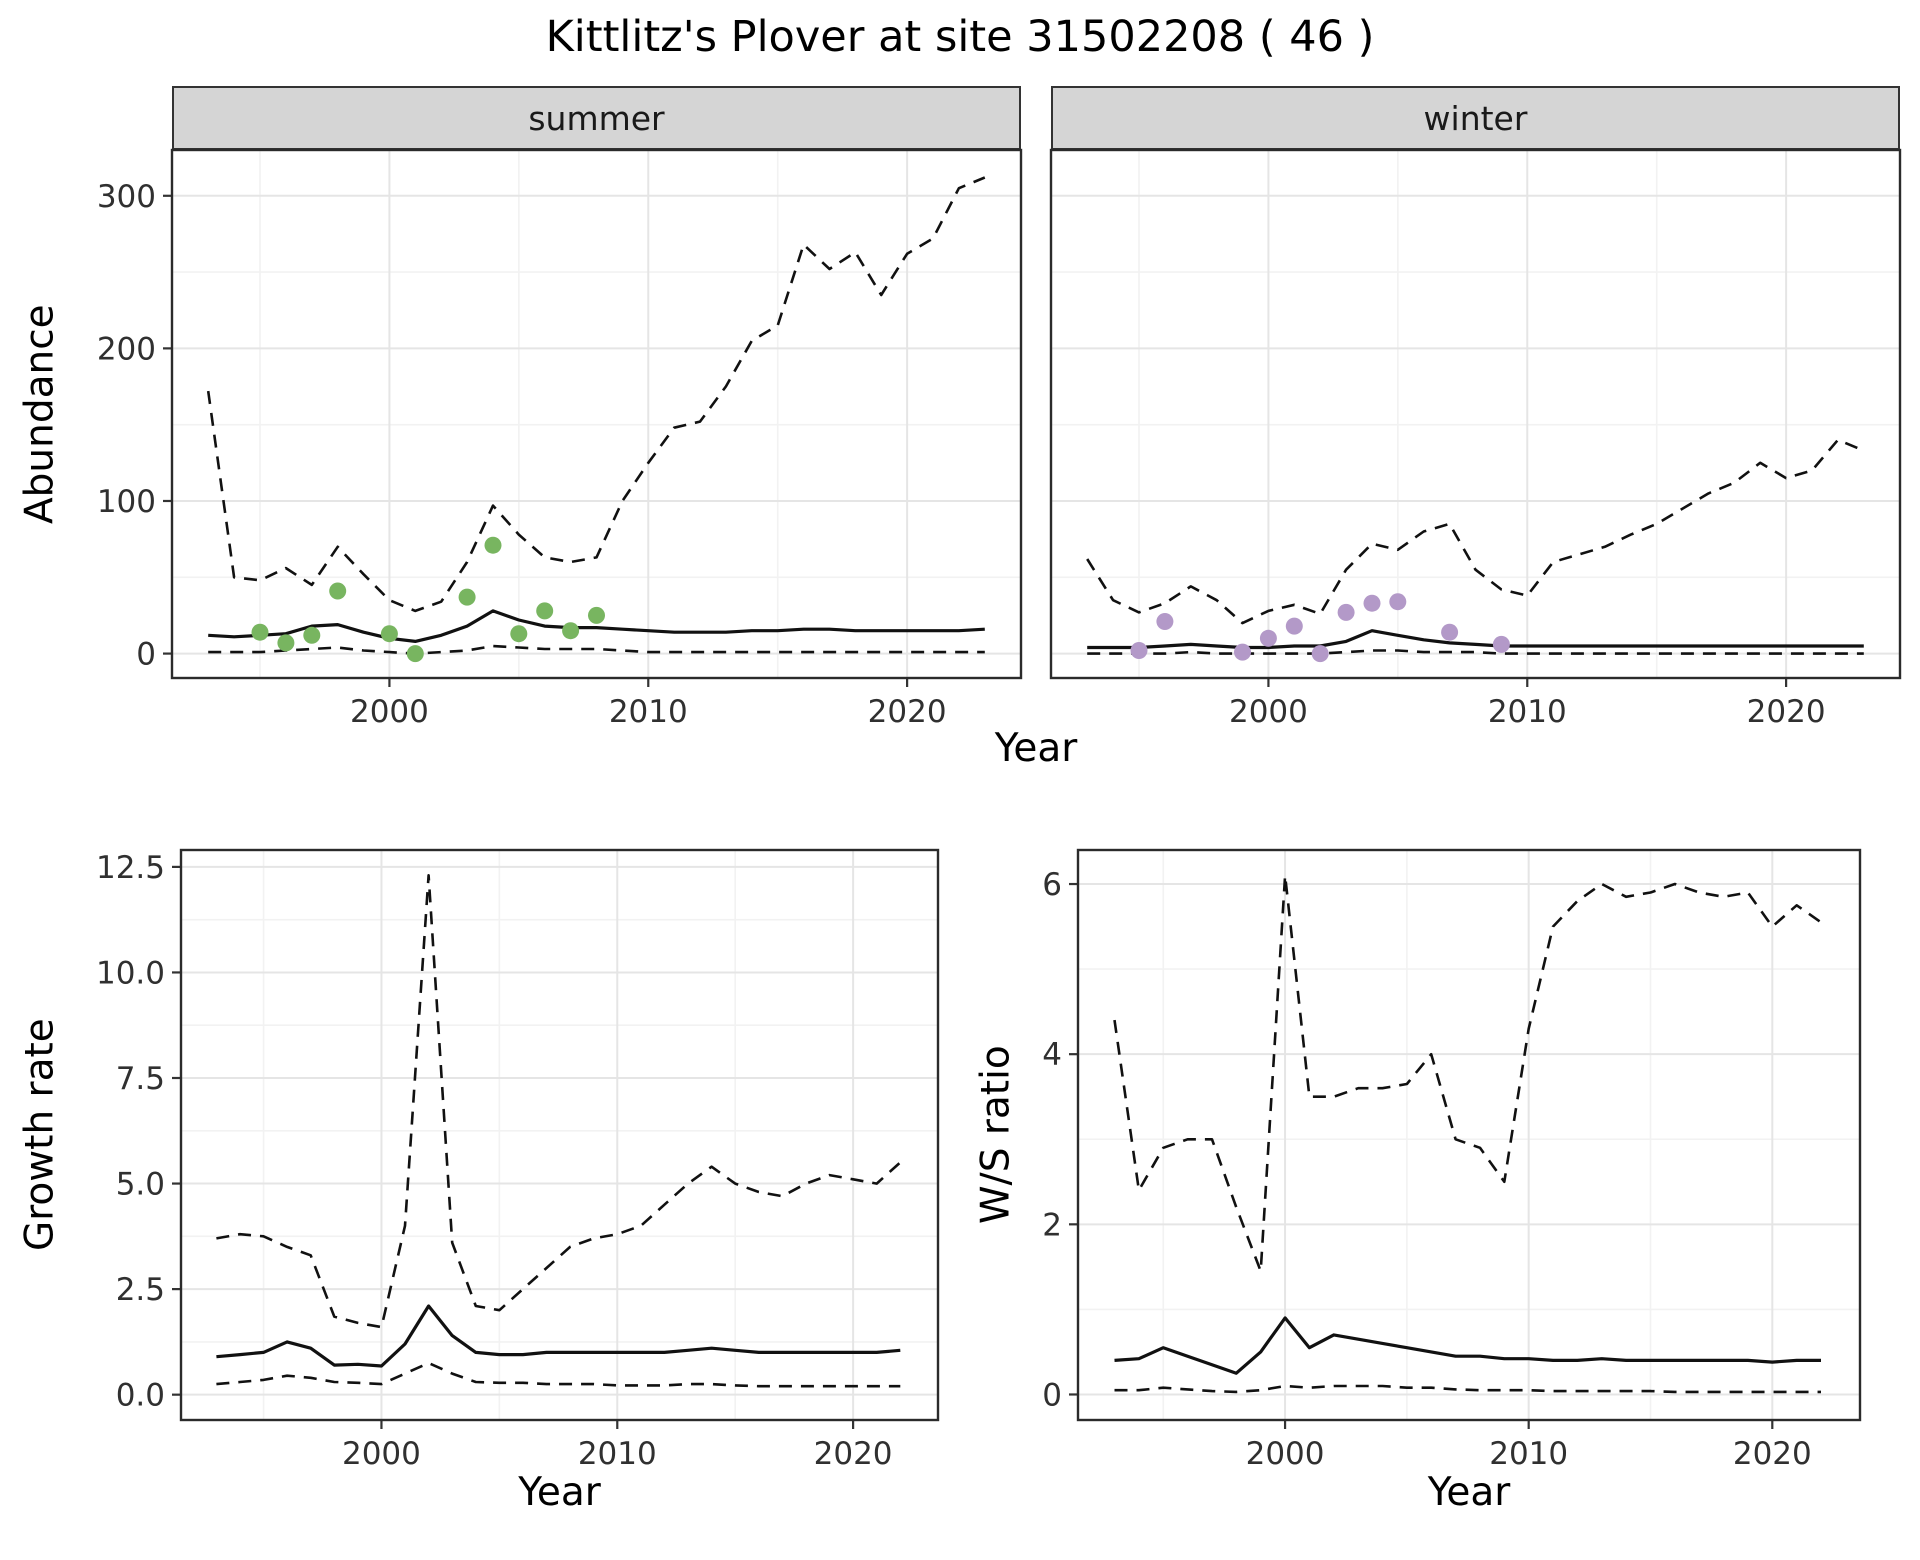 The image size is (1920, 1560). Describe the element at coordinates (40, 1135) in the screenshot. I see `y-axis-title-growth-rate: Growth rate` at that location.